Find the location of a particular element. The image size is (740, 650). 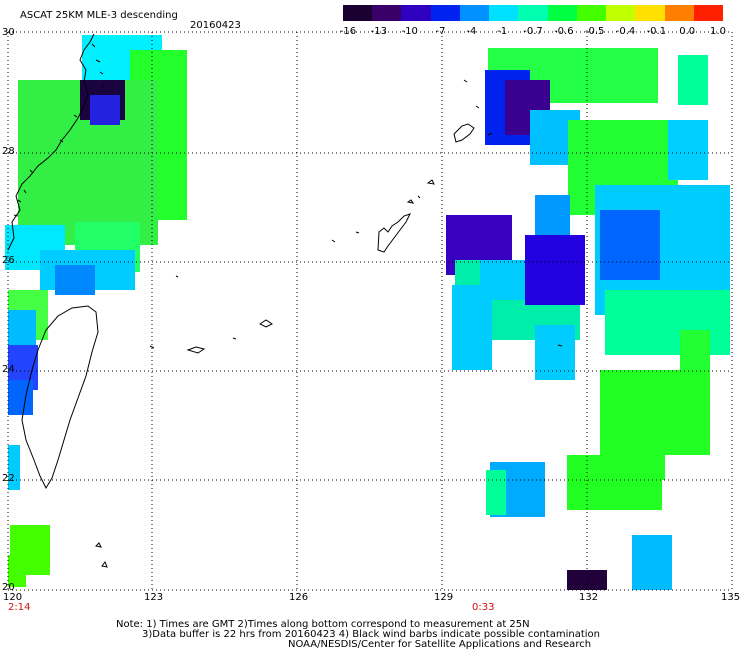

colorbar-tick-label: -0.5 is located at coordinates (594, 31).